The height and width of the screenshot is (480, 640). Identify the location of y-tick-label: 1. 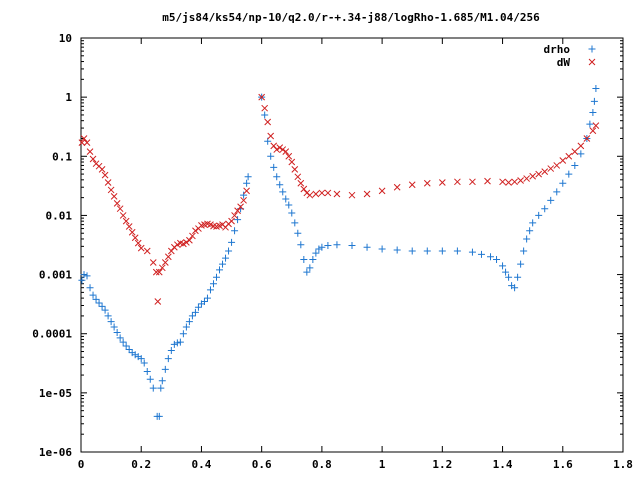
(68, 97).